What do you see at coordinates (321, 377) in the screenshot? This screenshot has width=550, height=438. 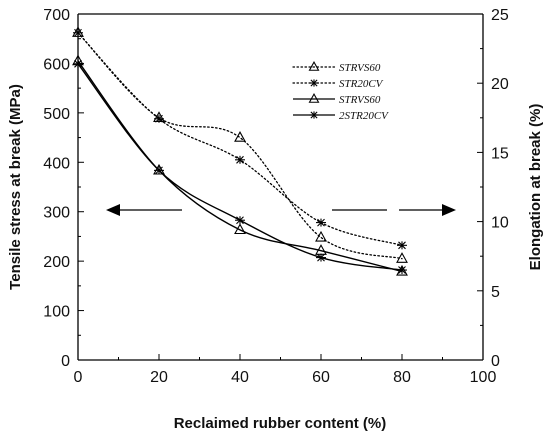 I see `x-tick-label: 60` at bounding box center [321, 377].